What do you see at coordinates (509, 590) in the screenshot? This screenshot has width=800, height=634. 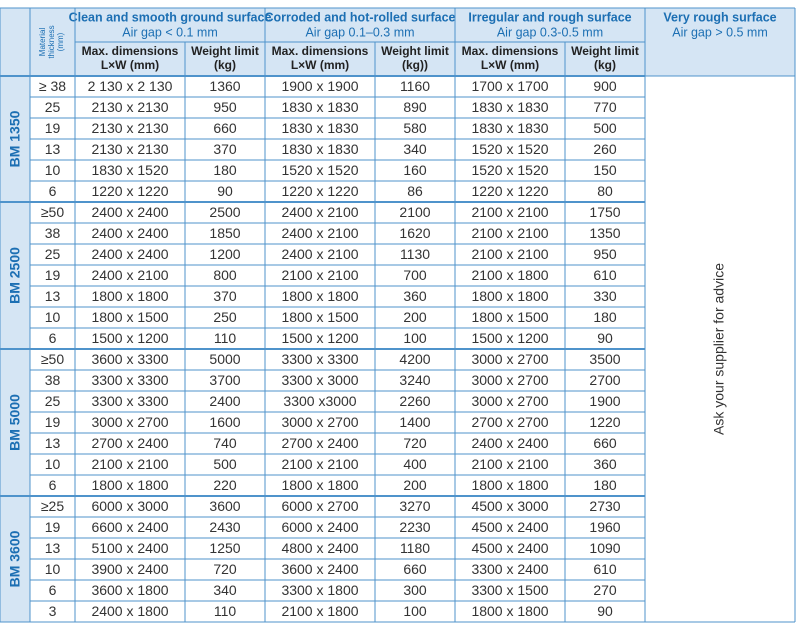 I see `cell: 3300 x 1500` at bounding box center [509, 590].